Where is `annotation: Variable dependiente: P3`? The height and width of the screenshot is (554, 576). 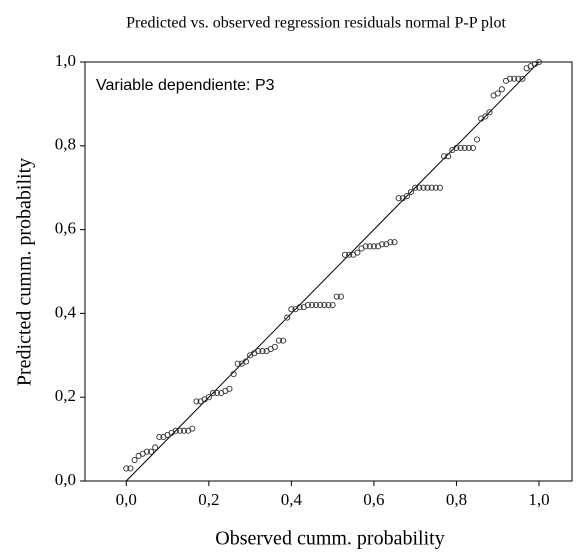
annotation: Variable dependiente: P3 is located at coordinates (185, 85).